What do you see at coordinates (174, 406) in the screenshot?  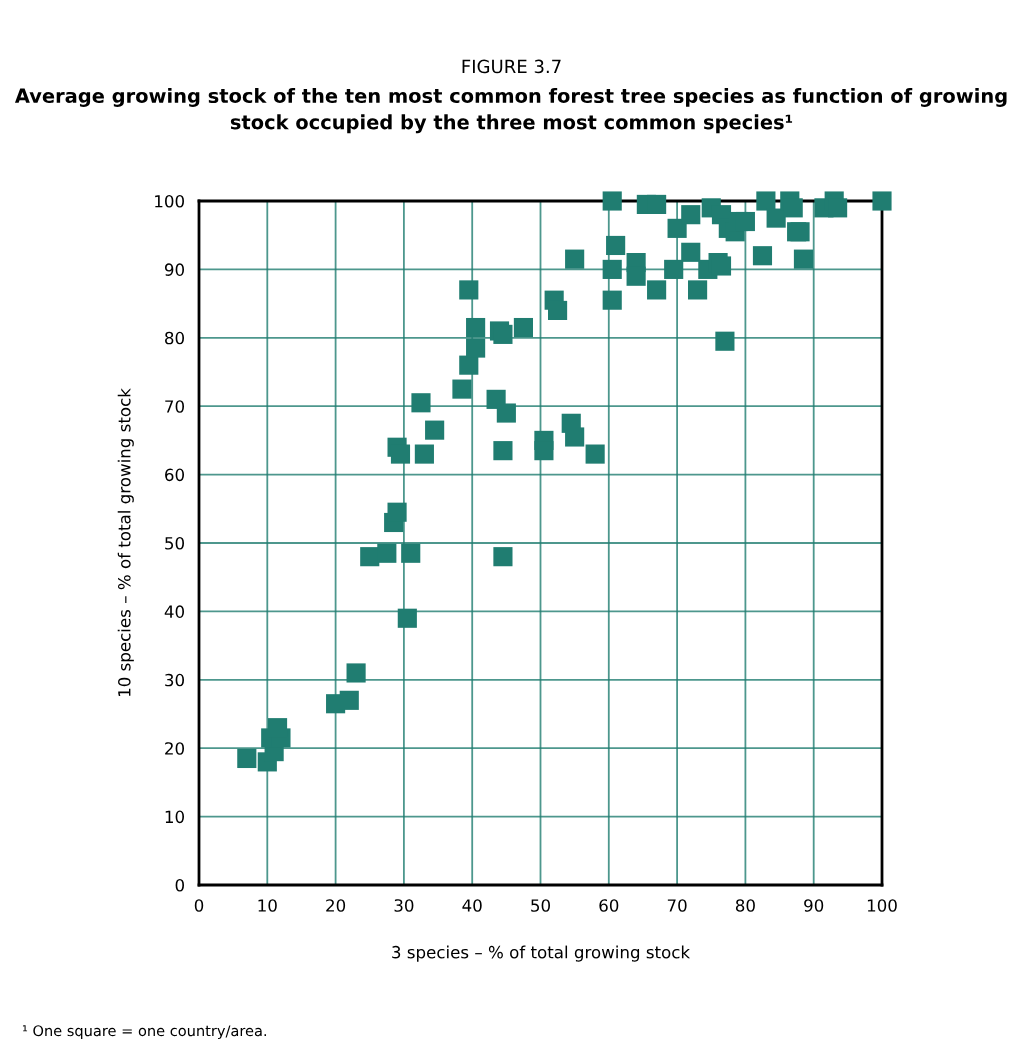 I see `y-tick-label: 70` at bounding box center [174, 406].